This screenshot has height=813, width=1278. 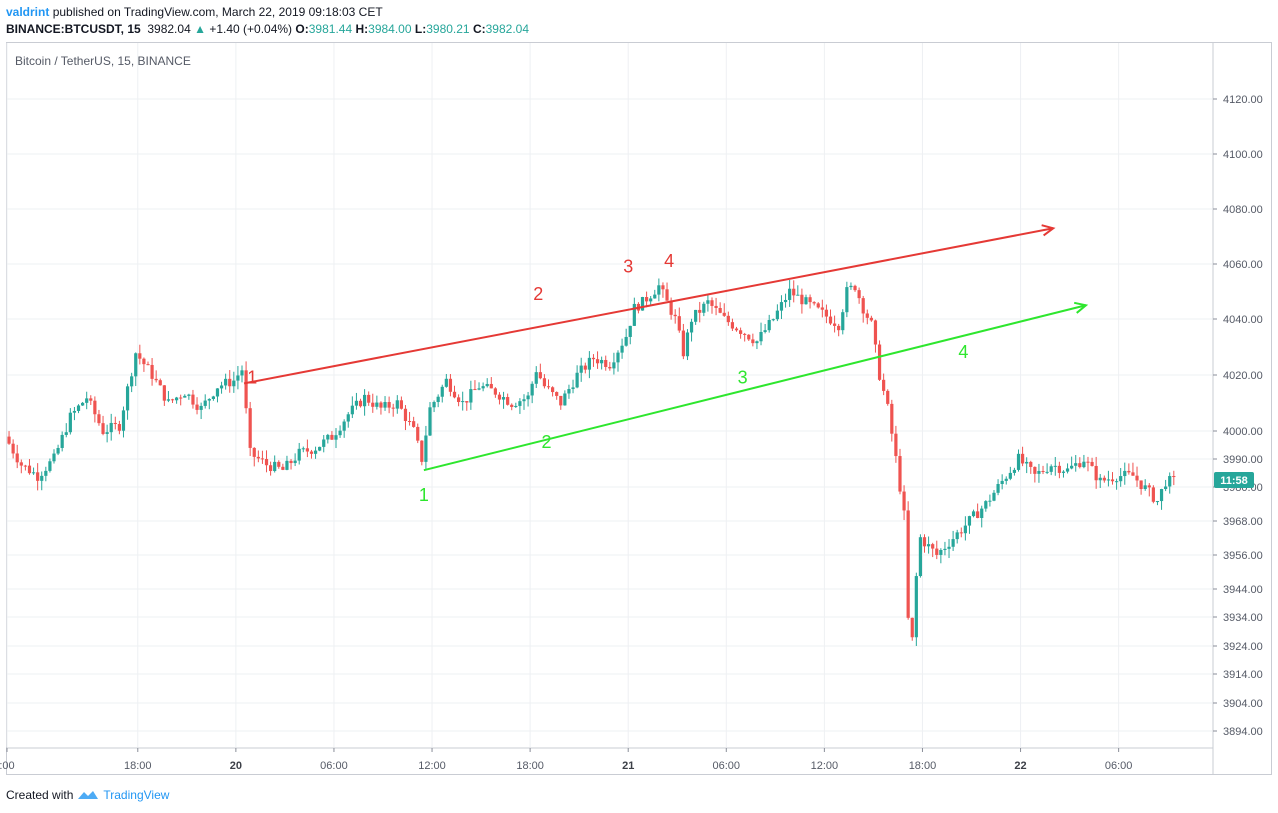 What do you see at coordinates (136, 795) in the screenshot?
I see `footer-brand: TradingView` at bounding box center [136, 795].